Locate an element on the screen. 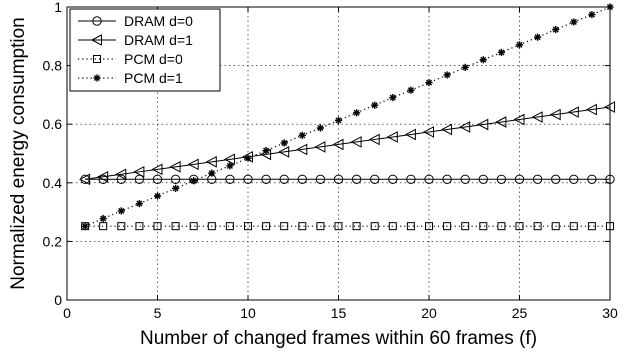 This screenshot has width=638, height=352. y-tick-label: 0.8 is located at coordinates (53, 66).